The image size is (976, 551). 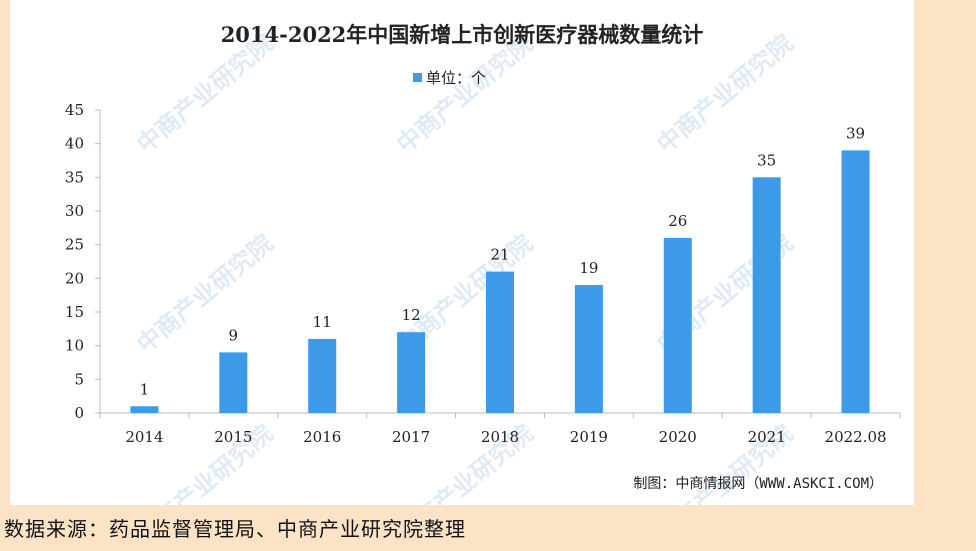 What do you see at coordinates (855, 133) in the screenshot?
I see `data-label: 39` at bounding box center [855, 133].